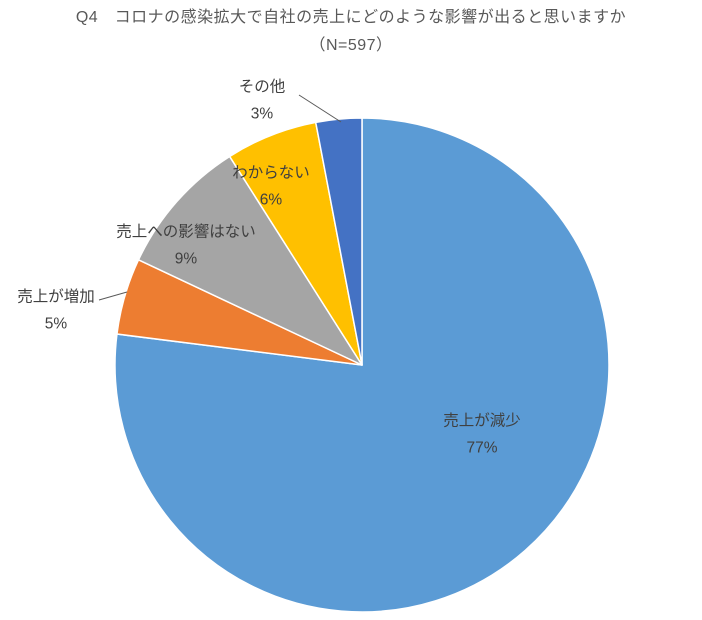 The height and width of the screenshot is (620, 702). What do you see at coordinates (56, 297) in the screenshot?
I see `pie-label-name-1: 売上が増加` at bounding box center [56, 297].